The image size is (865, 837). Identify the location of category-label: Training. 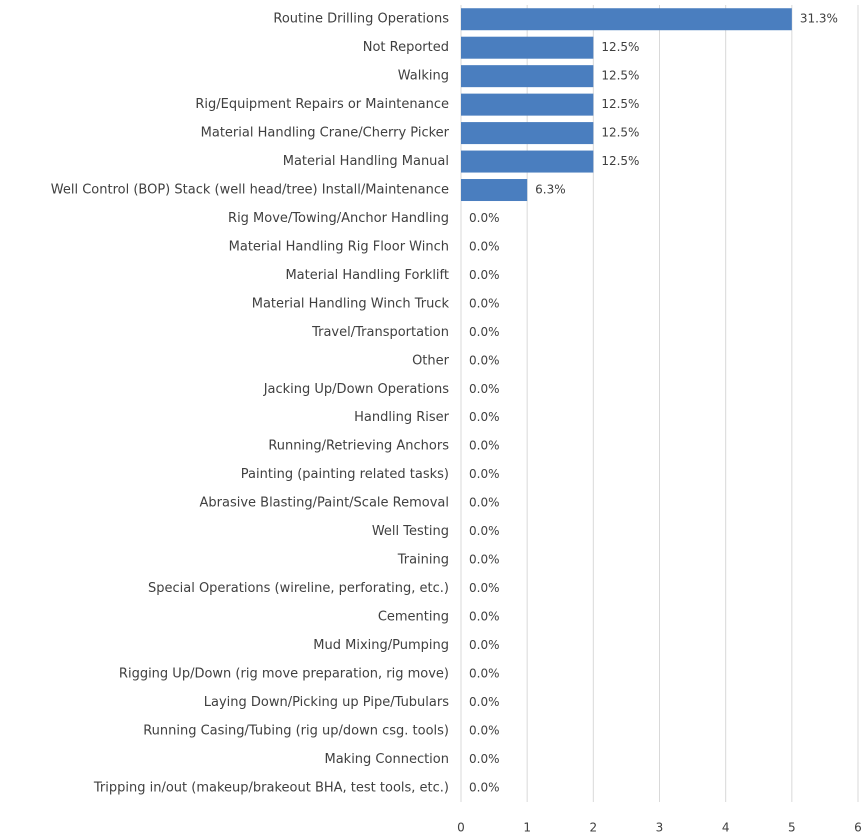
(423, 560).